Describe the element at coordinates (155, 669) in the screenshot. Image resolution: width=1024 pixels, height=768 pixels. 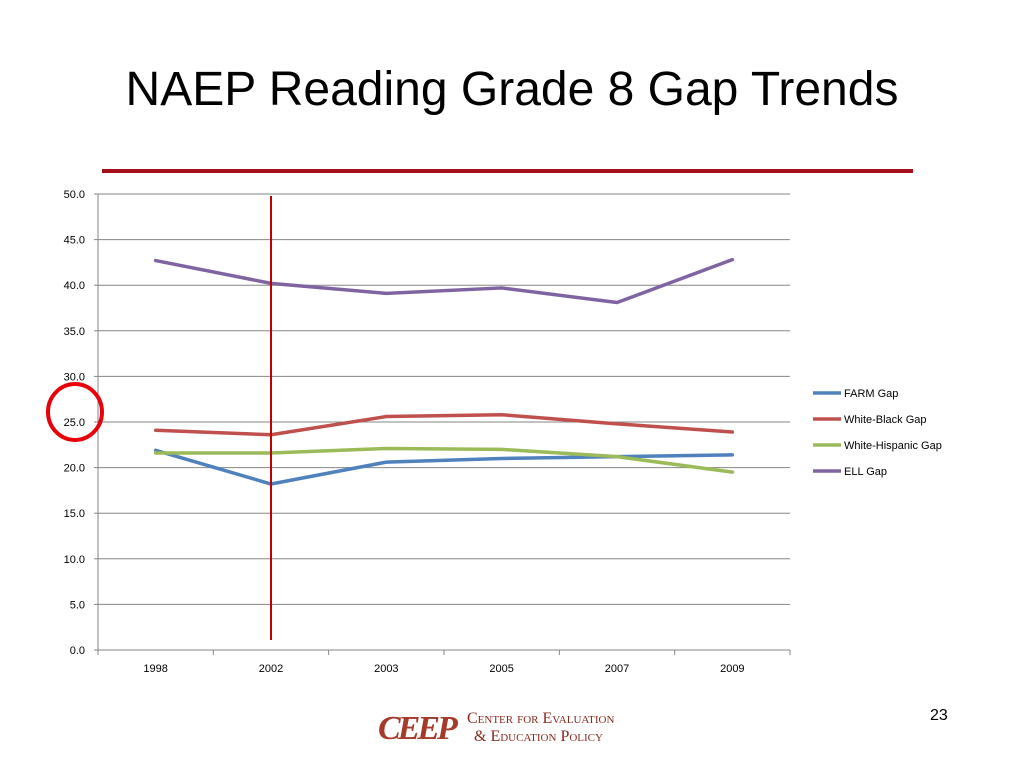
I see `x-tick-label: 1998` at that location.